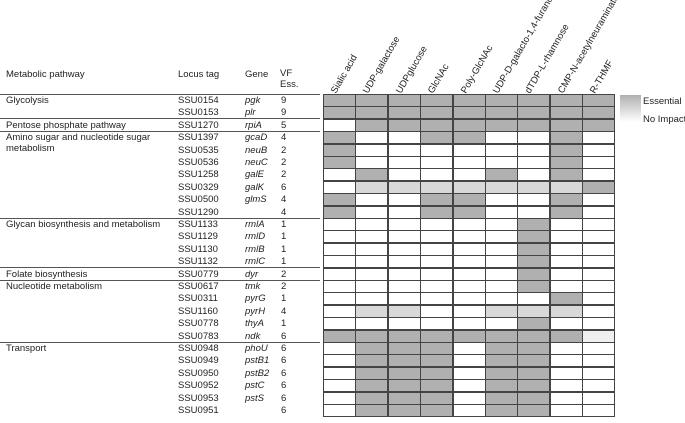 The width and height of the screenshot is (685, 423). Describe the element at coordinates (198, 237) in the screenshot. I see `locus-tag: SSU1129` at that location.